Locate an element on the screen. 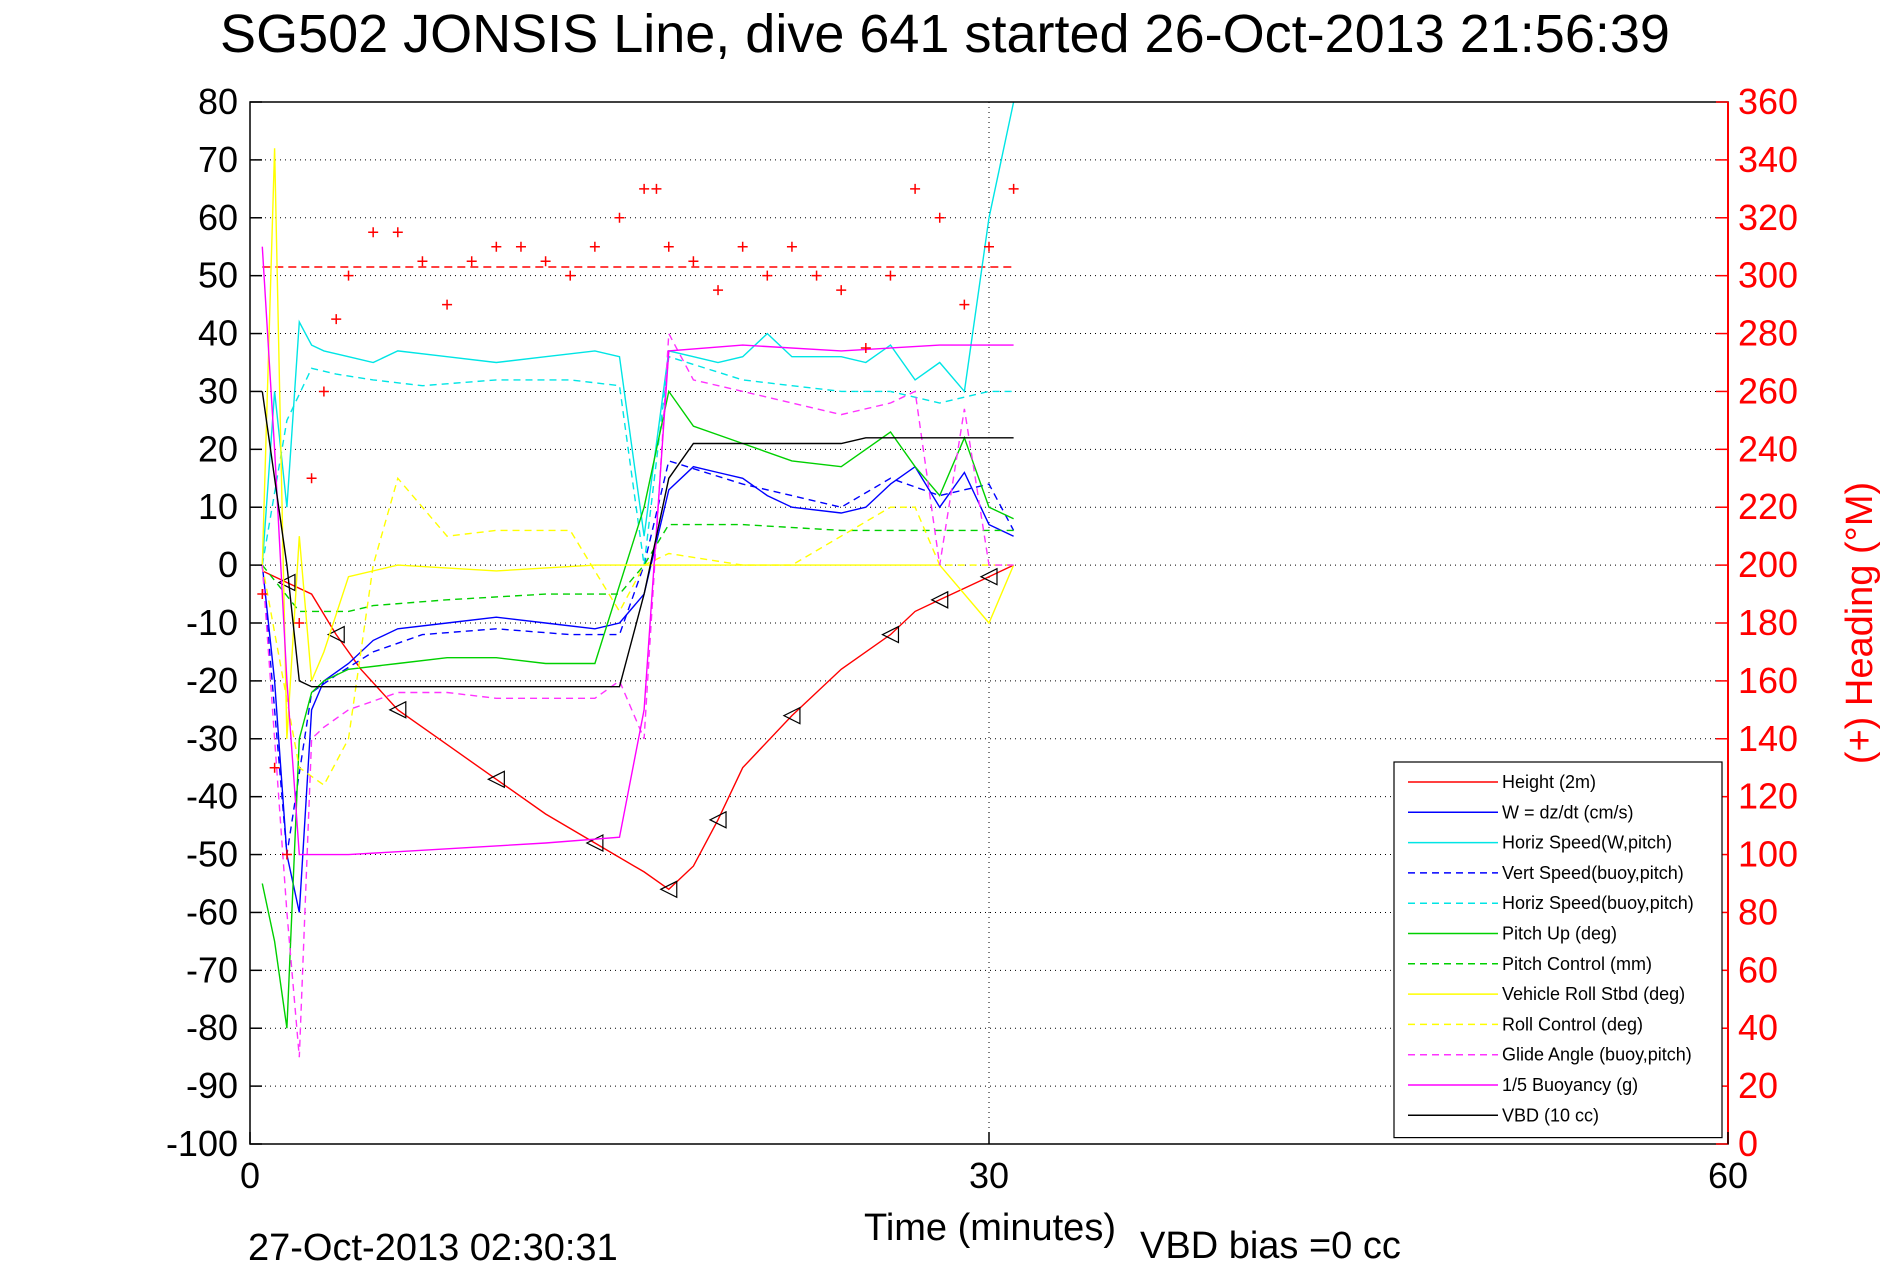  right-tick-label: 220 is located at coordinates (1768, 506).